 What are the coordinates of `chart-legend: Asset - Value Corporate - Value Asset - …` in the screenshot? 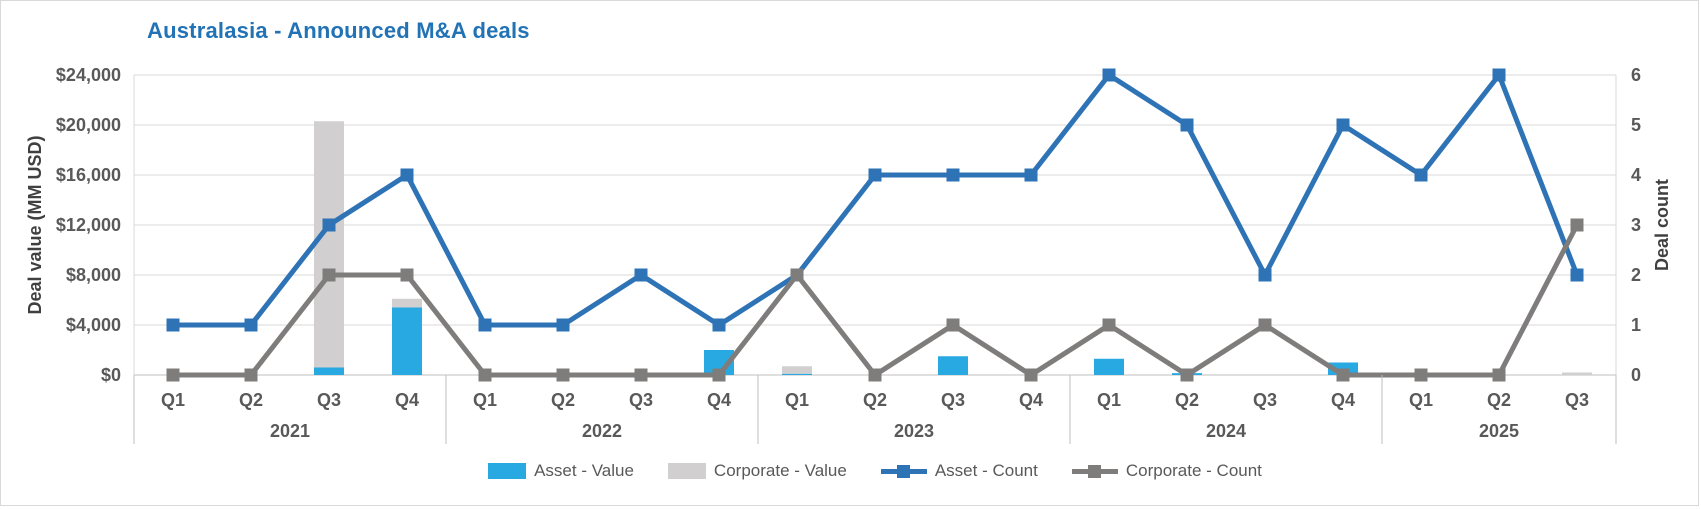 It's located at (875, 471).